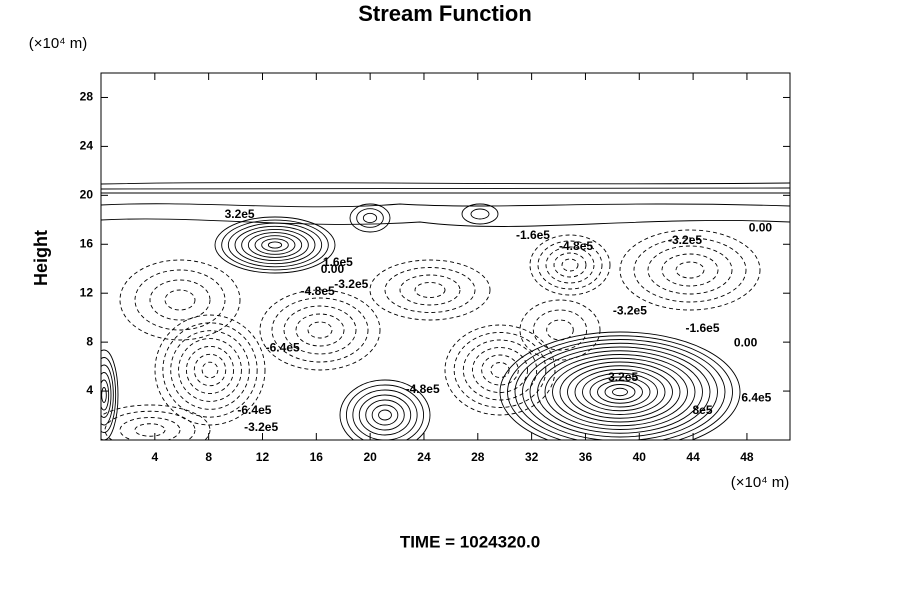  Describe the element at coordinates (424, 457) in the screenshot. I see `x-tick-label: 24` at that location.